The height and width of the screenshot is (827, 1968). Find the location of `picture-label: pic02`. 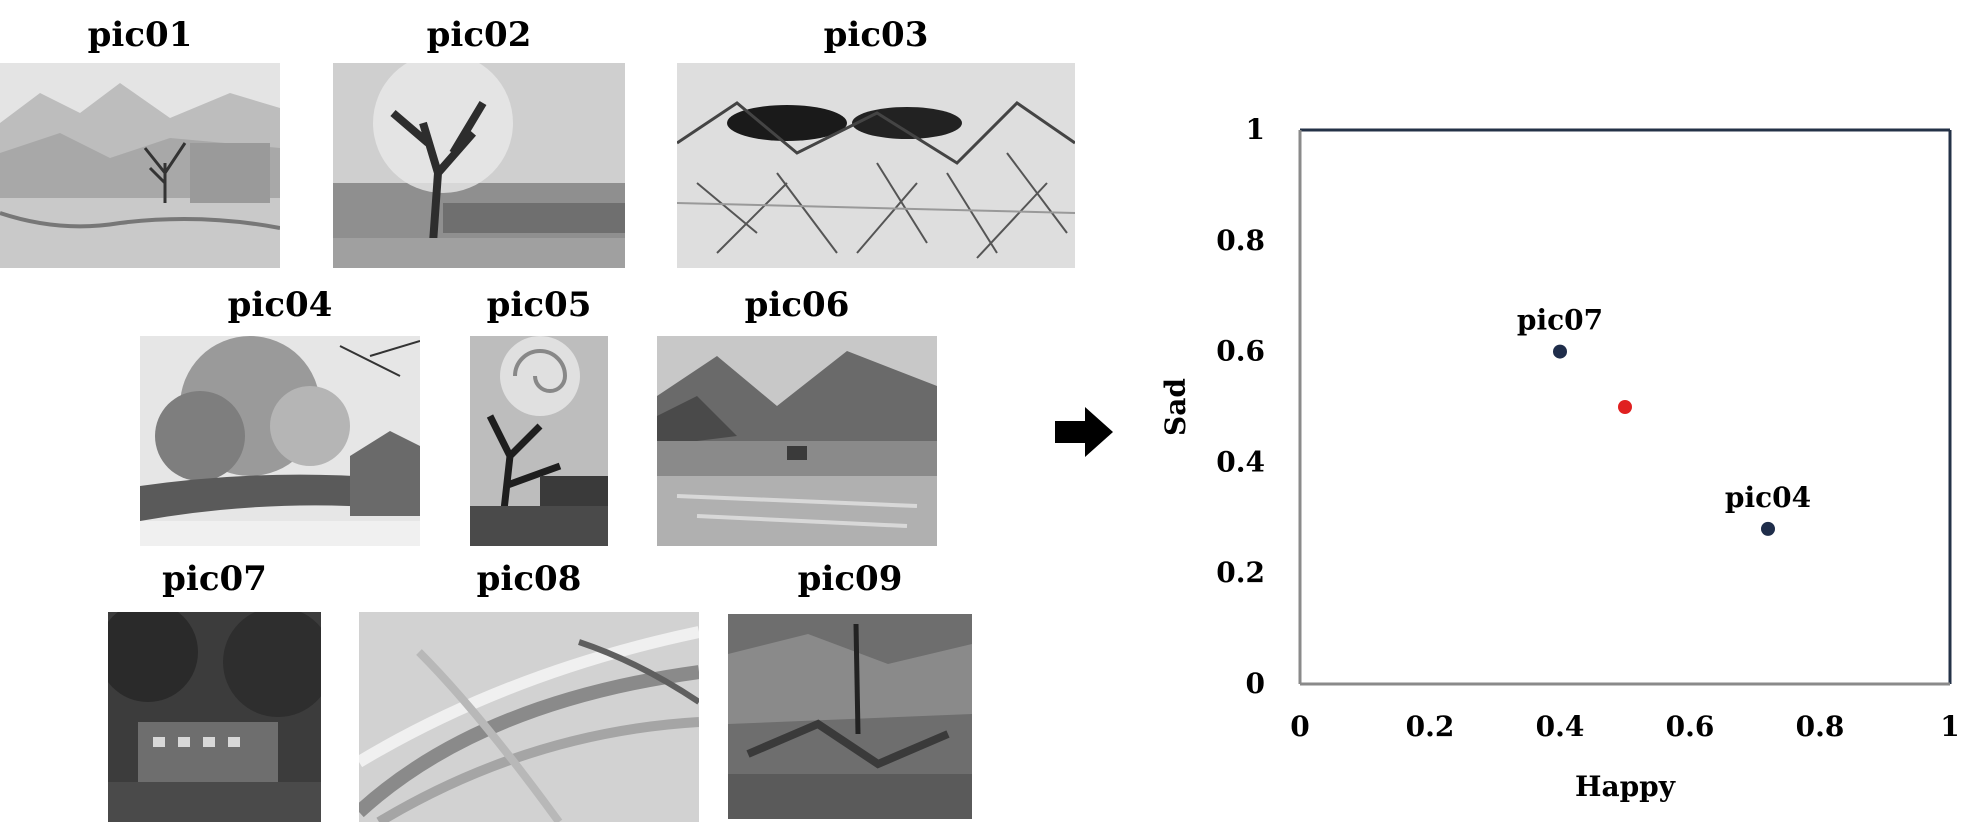

picture-label: pic02 is located at coordinates (479, 35).